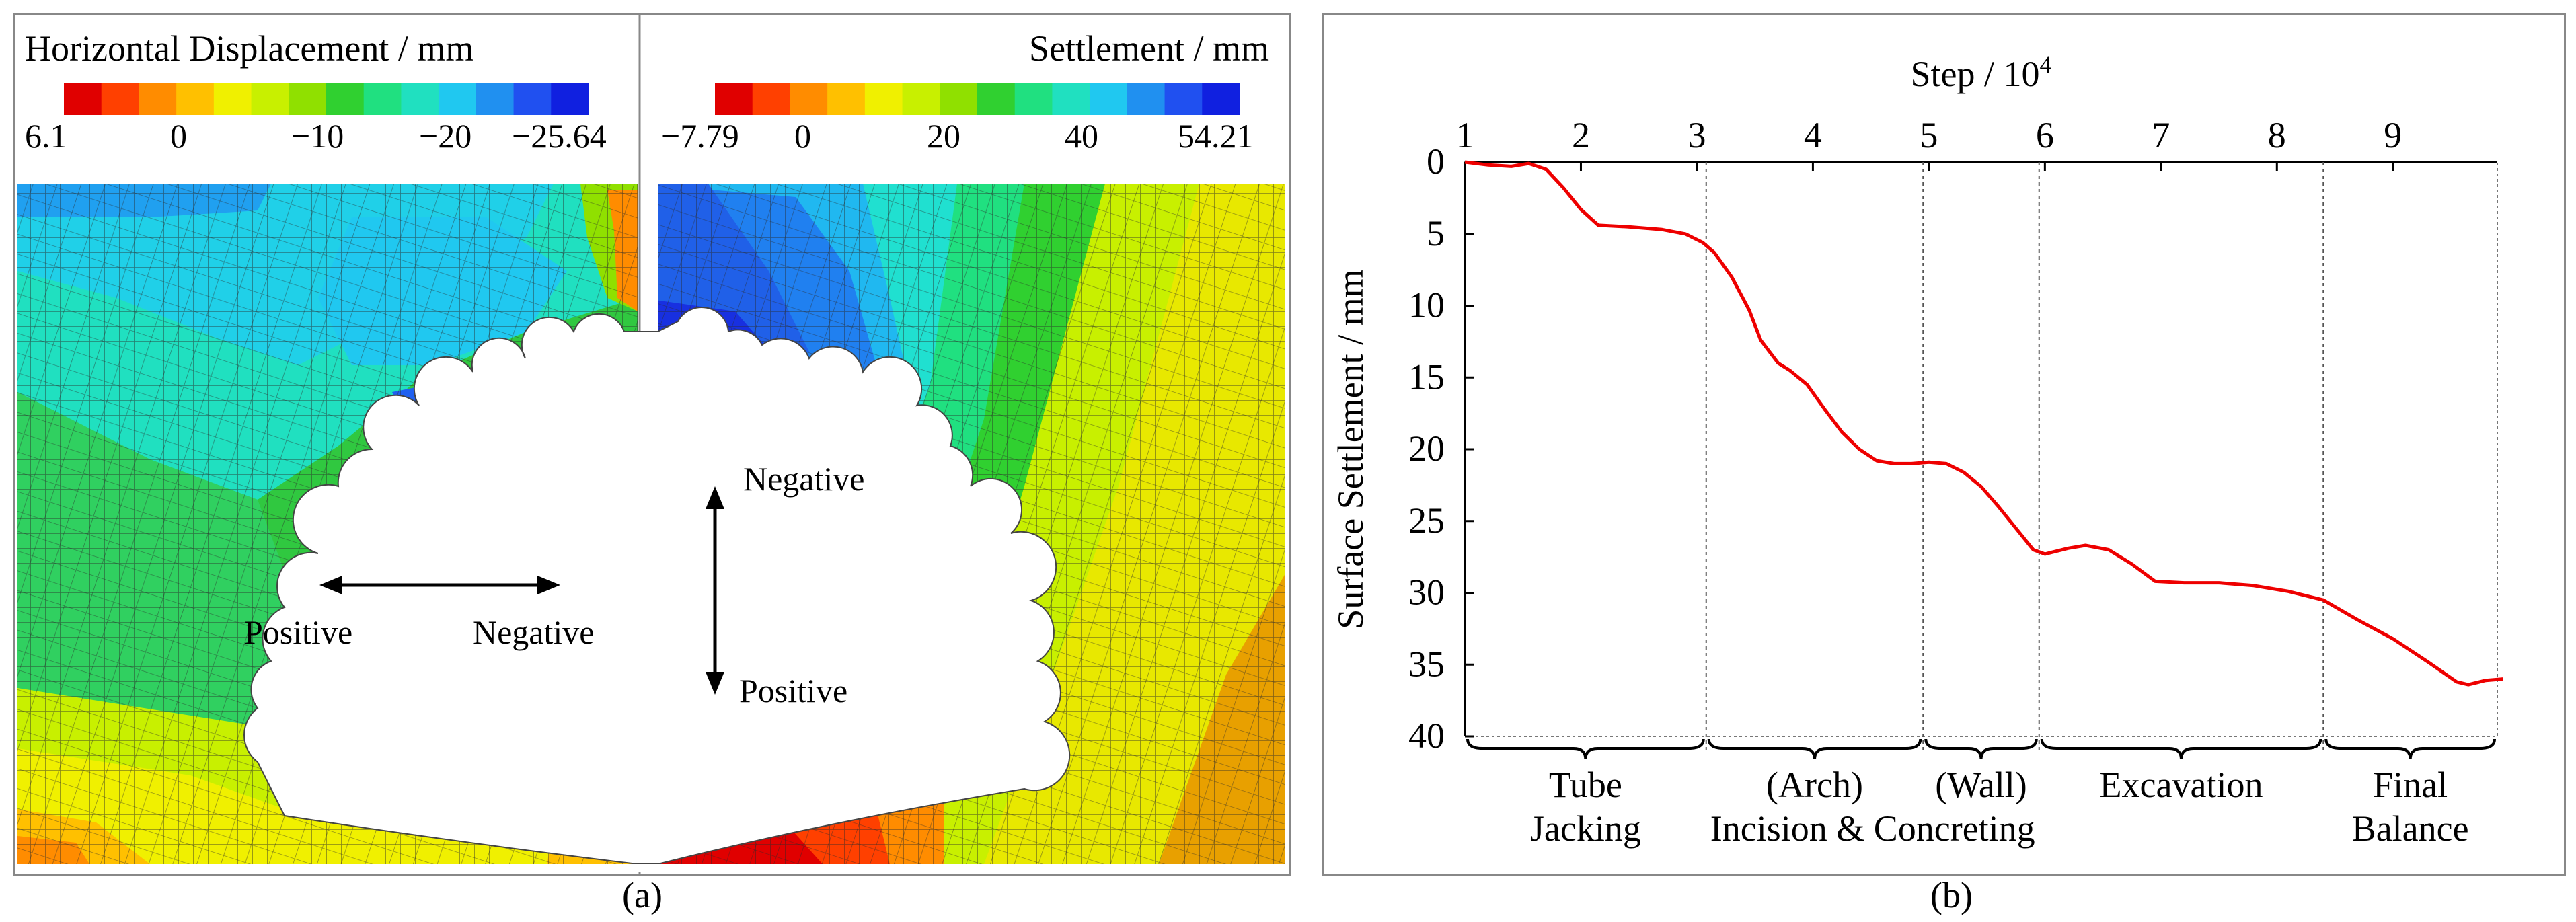  What do you see at coordinates (1697, 135) in the screenshot?
I see `x-tick-label: 3` at bounding box center [1697, 135].